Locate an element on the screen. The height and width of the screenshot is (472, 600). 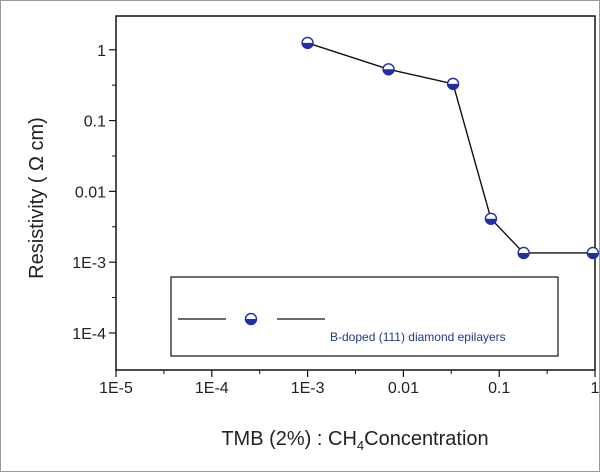
x-axis-title-suffix: Concentration is located at coordinates (426, 439).